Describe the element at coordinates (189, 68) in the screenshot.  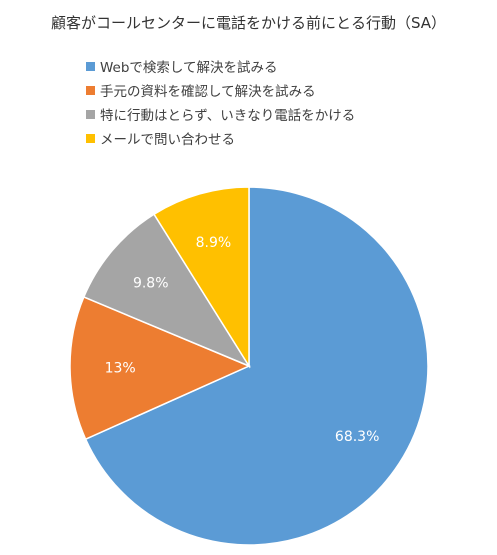
I see `legend-label: Webで検索して解決を試みる` at that location.